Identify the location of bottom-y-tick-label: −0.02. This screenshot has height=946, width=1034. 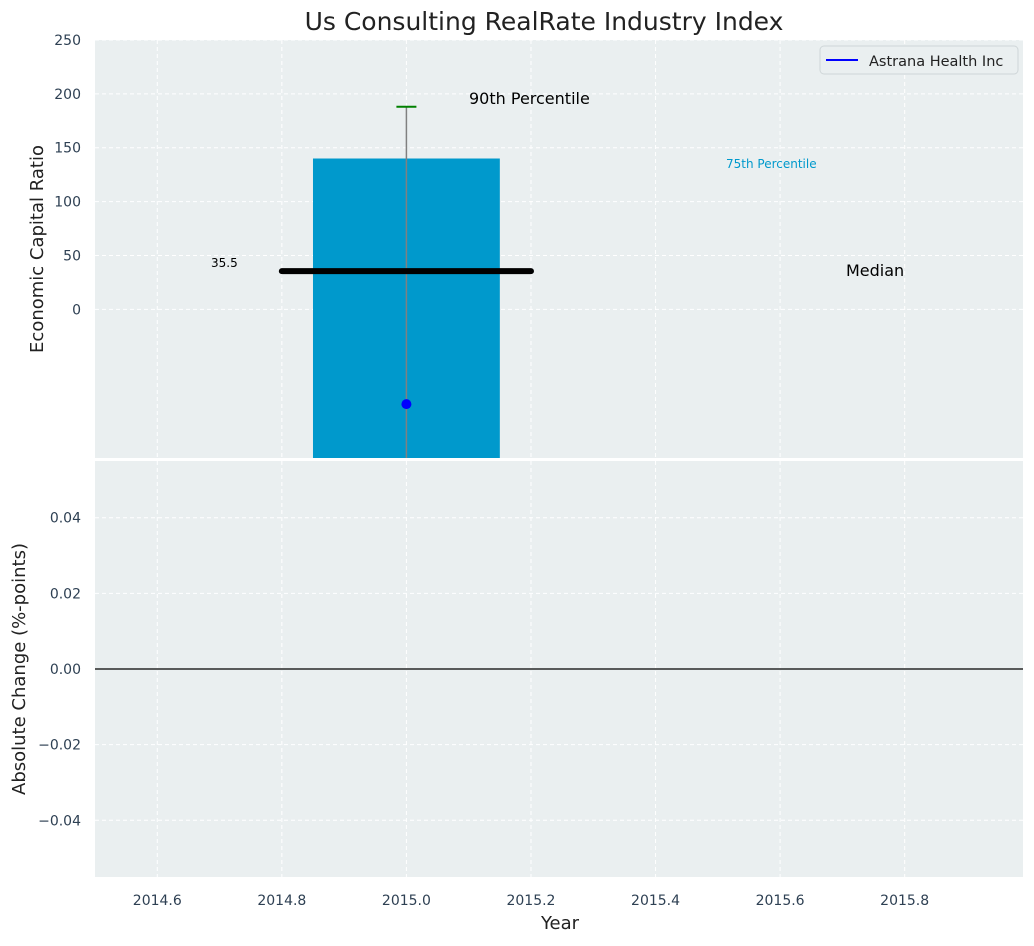
(59, 746).